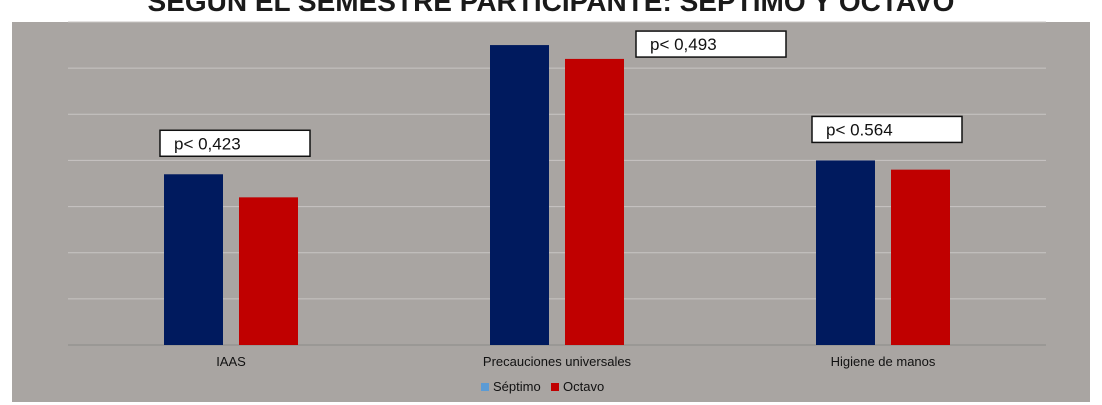  I want to click on x-tick-label: IAAS, so click(231, 361).